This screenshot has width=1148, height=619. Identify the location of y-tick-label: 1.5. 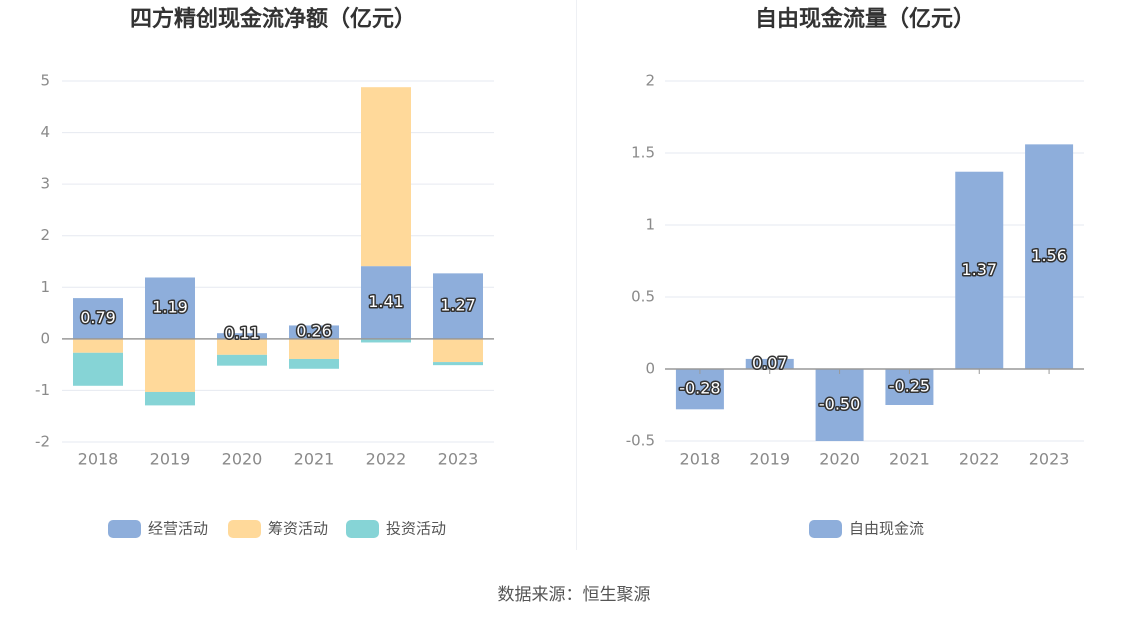
(643, 153).